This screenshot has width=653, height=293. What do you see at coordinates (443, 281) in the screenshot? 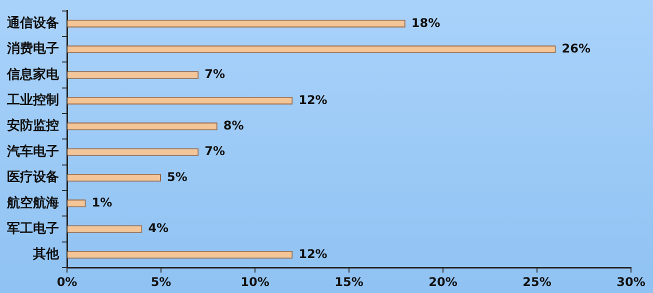
I see `x-tick-label: 20%` at bounding box center [443, 281].